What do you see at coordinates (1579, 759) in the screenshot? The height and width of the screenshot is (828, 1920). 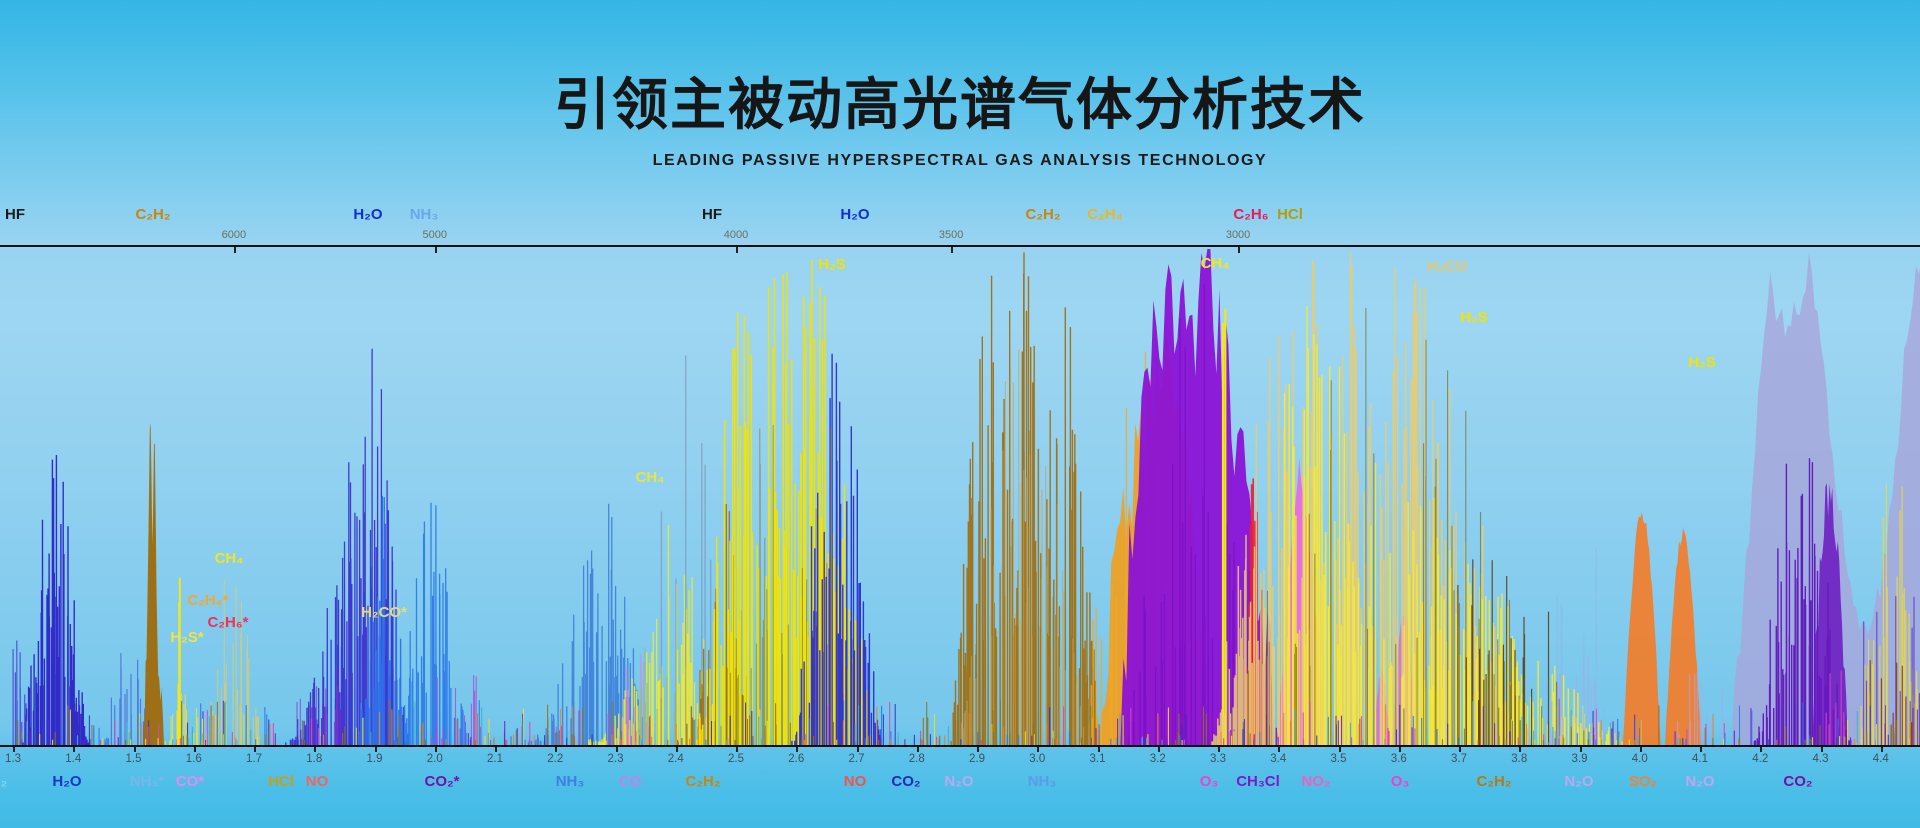 I see `bottom-tick-label: 3.9` at bounding box center [1579, 759].